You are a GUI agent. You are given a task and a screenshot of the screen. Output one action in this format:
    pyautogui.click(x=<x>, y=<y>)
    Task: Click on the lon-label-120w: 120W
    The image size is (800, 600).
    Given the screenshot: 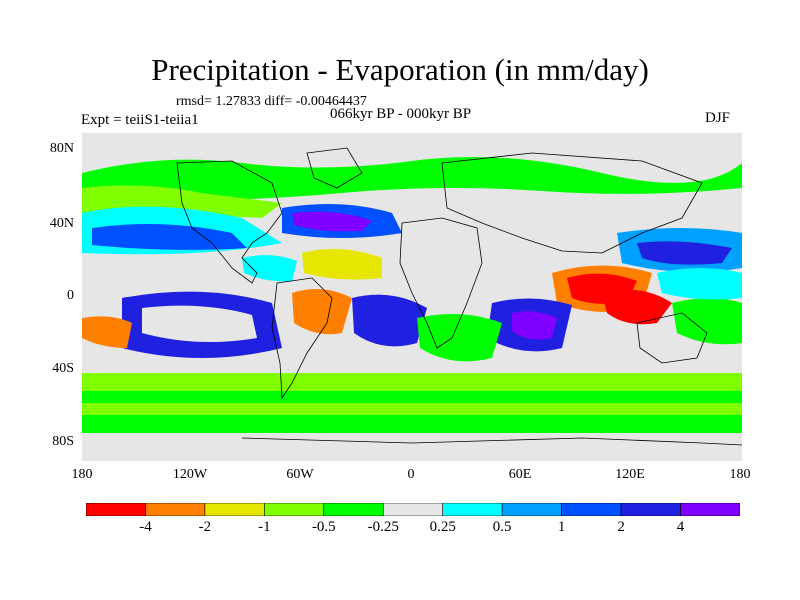 What is the action you would take?
    pyautogui.click(x=190, y=474)
    